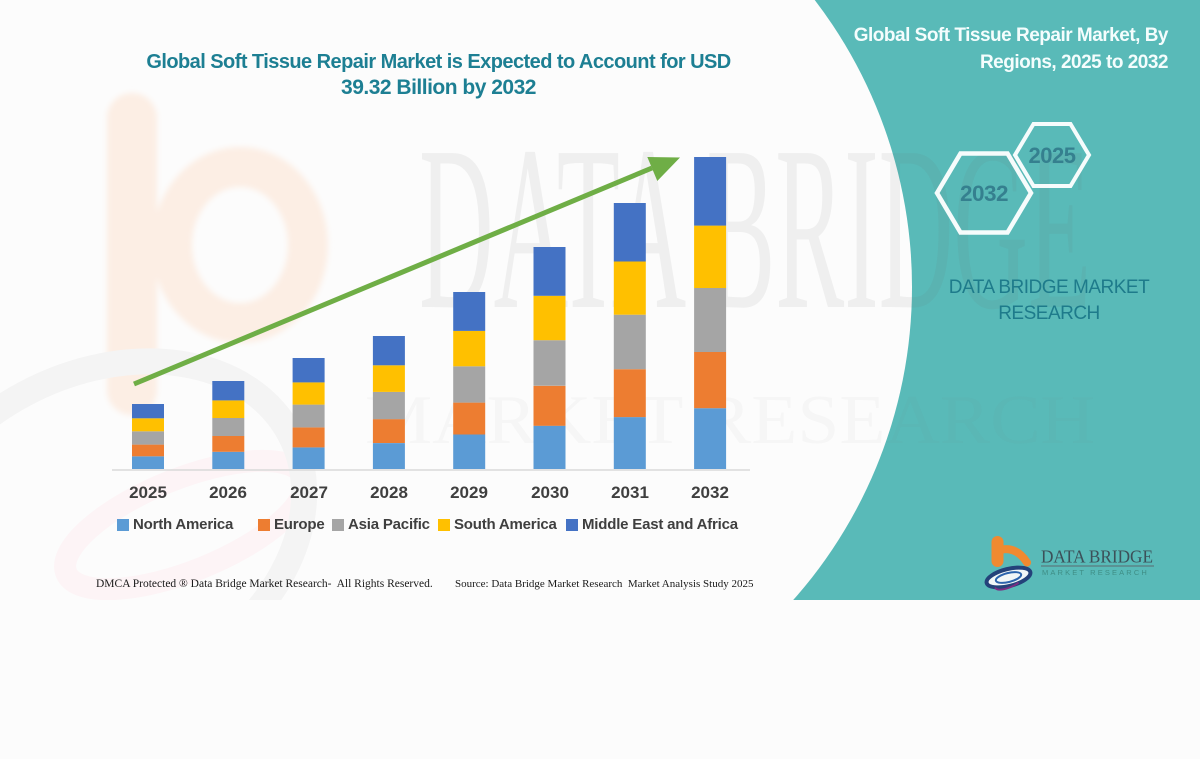  I want to click on svg-text: 2032, so click(984, 193).